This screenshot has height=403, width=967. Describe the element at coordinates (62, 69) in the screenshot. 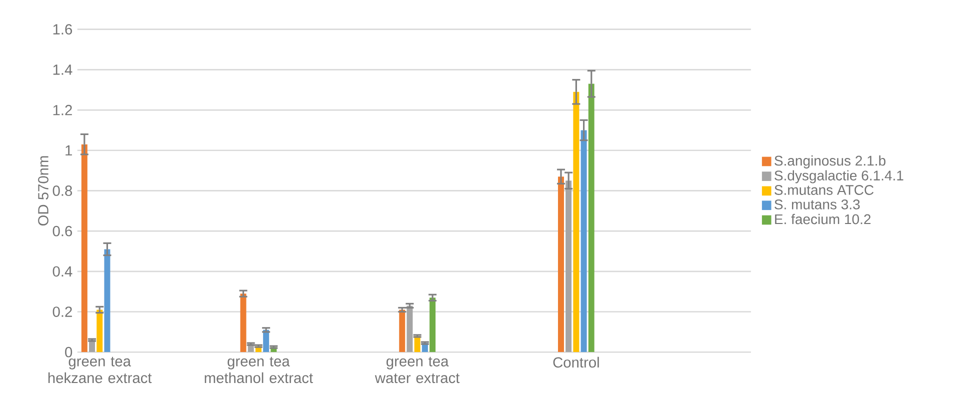

I see `y-tick-label: 1.4` at that location.